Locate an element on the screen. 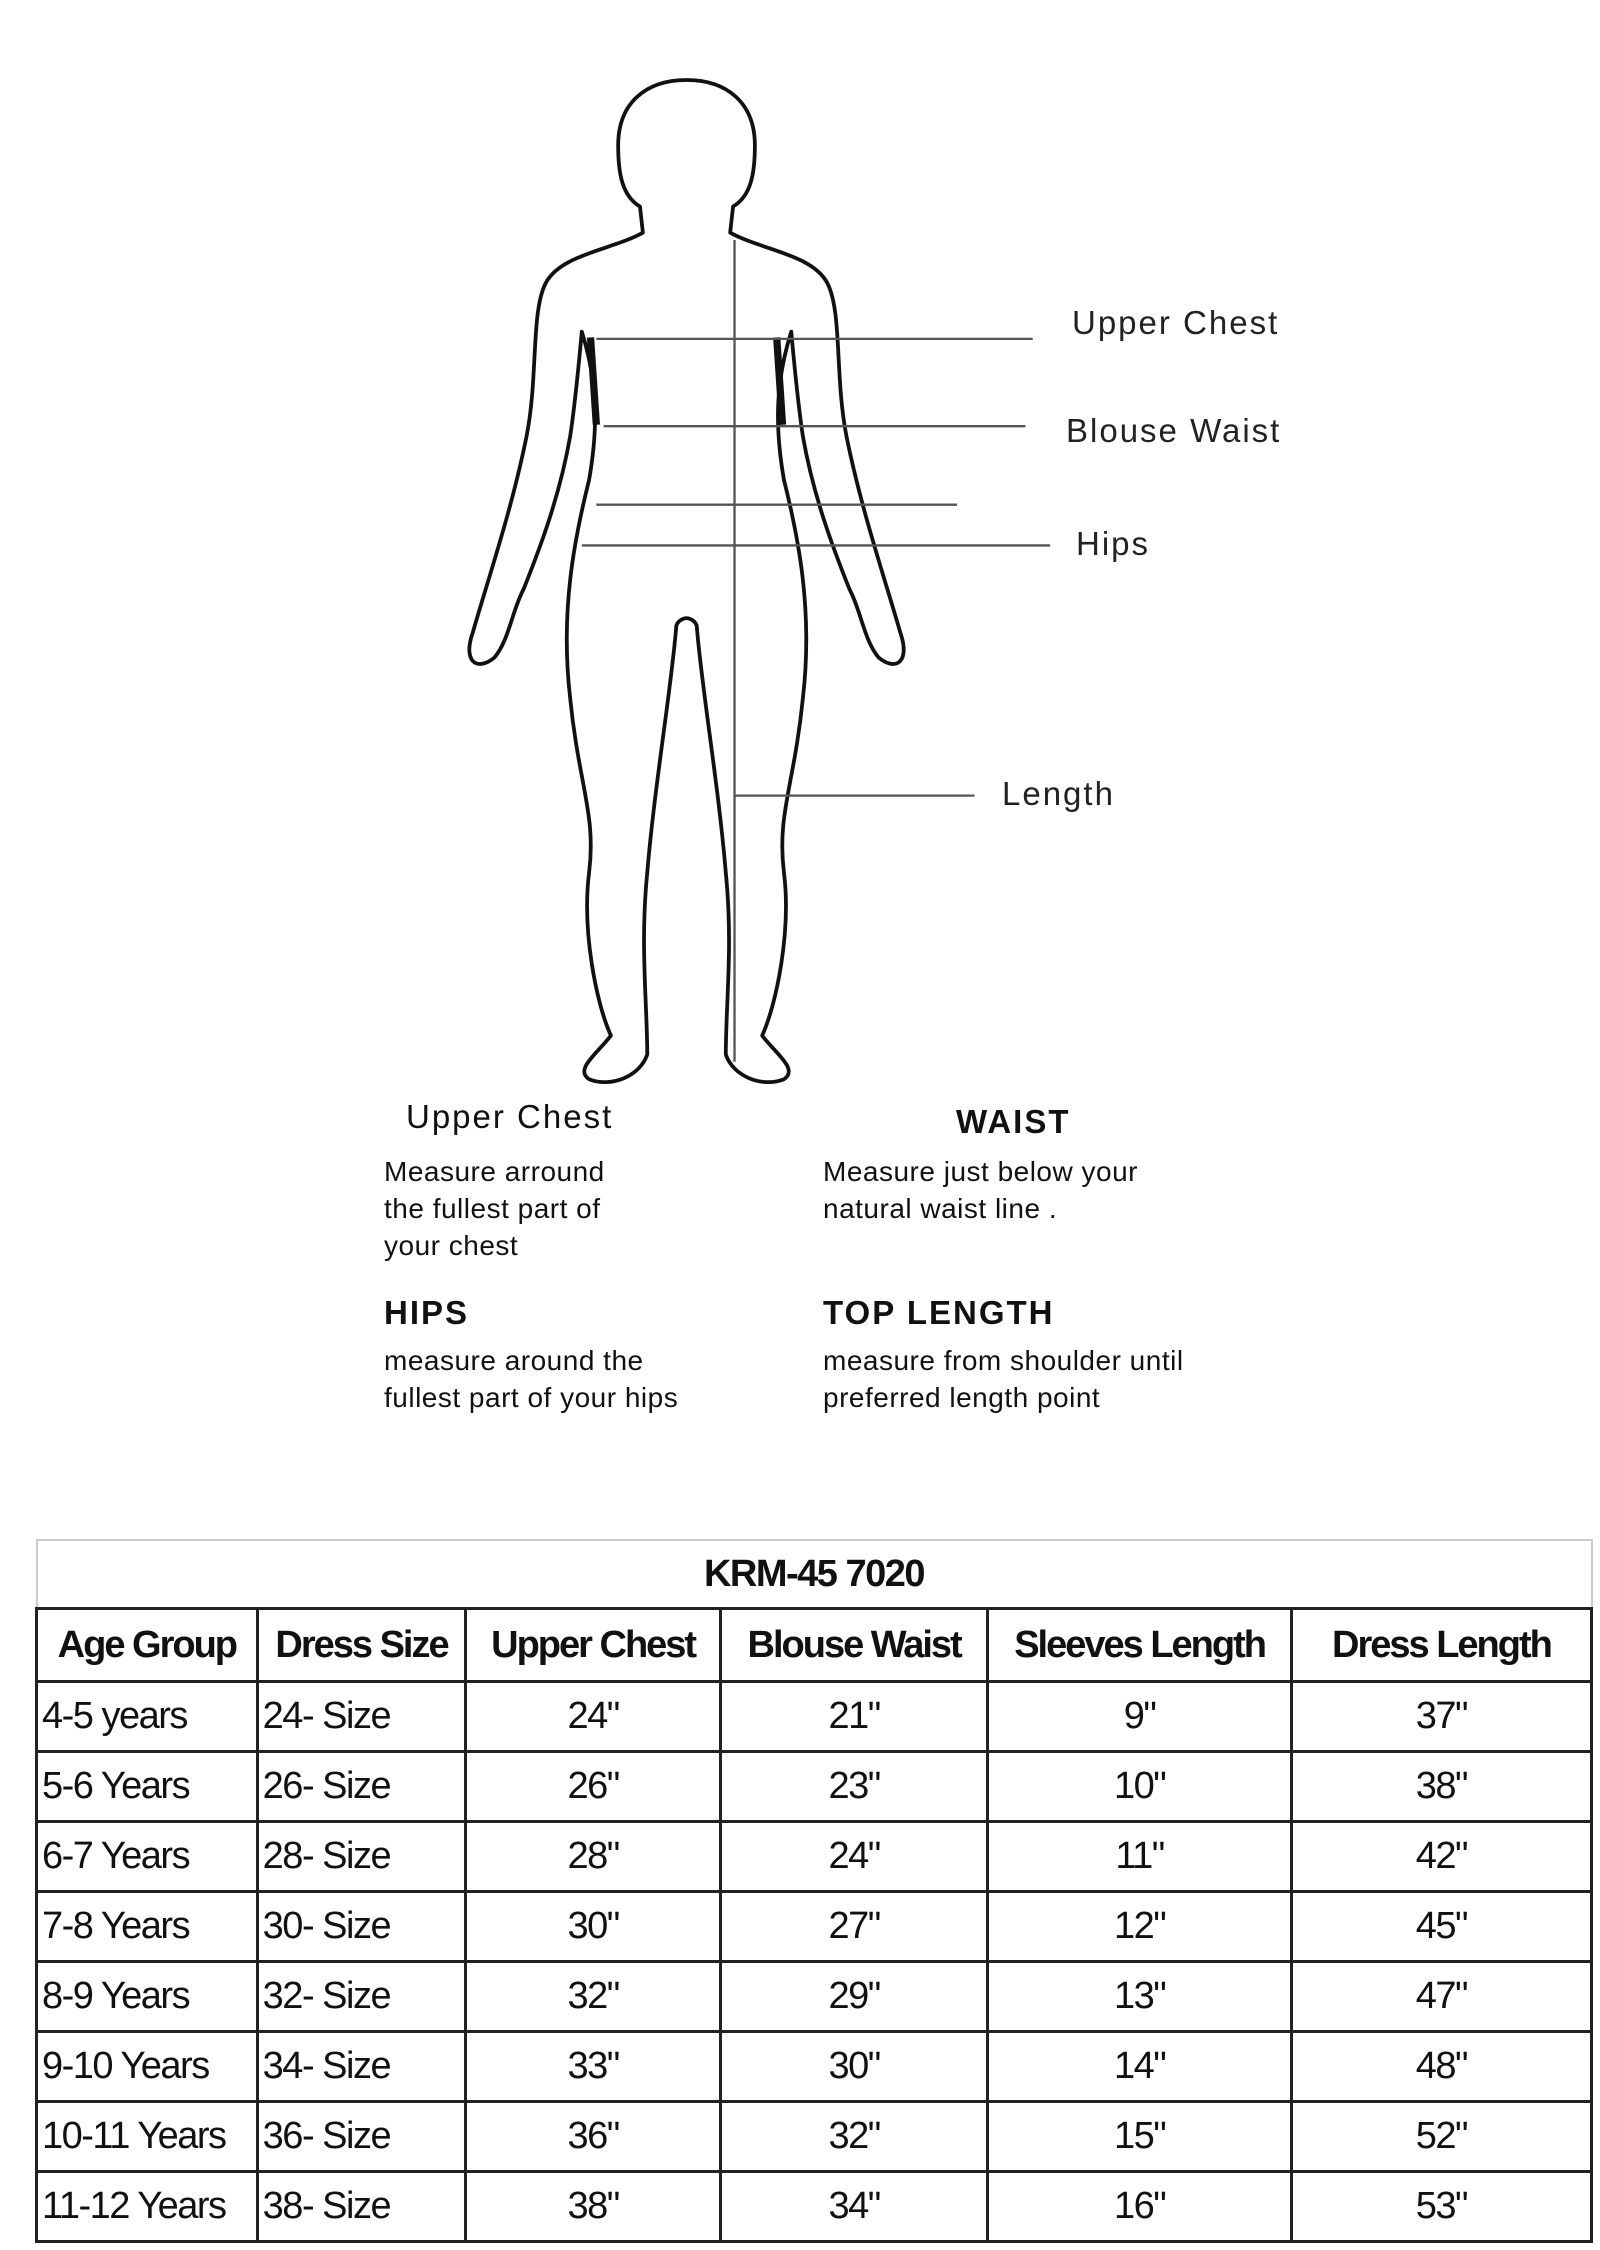 This screenshot has height=2250, width=1600. table-cell: 4-5 years is located at coordinates (147, 1716).